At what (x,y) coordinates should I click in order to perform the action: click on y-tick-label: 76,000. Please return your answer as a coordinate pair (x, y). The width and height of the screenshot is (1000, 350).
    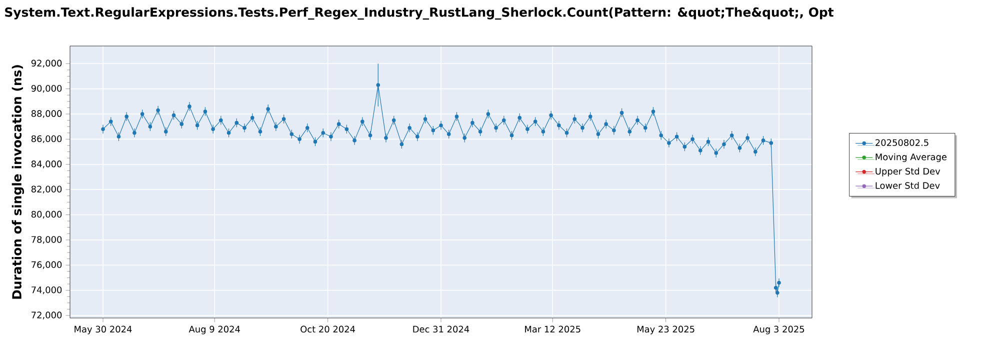
    Looking at the image, I should click on (47, 265).